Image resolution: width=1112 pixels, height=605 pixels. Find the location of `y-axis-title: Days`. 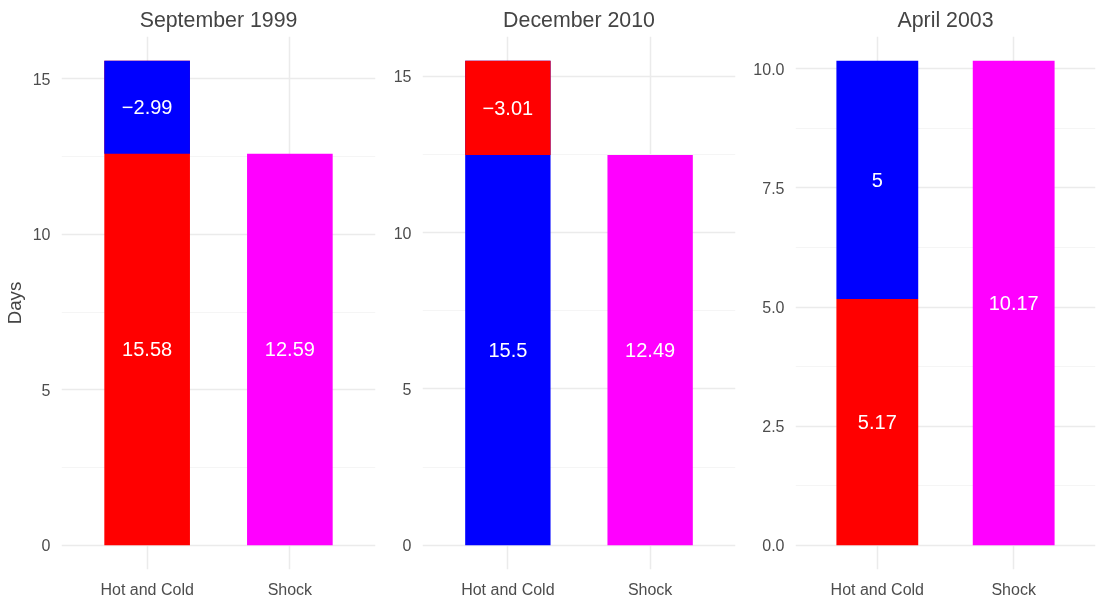

y-axis-title: Days is located at coordinates (14, 303).